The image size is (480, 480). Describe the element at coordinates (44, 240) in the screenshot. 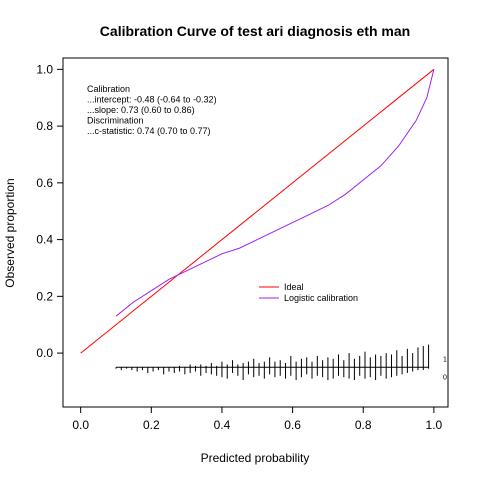

I see `y-tick-label: 0.4` at that location.